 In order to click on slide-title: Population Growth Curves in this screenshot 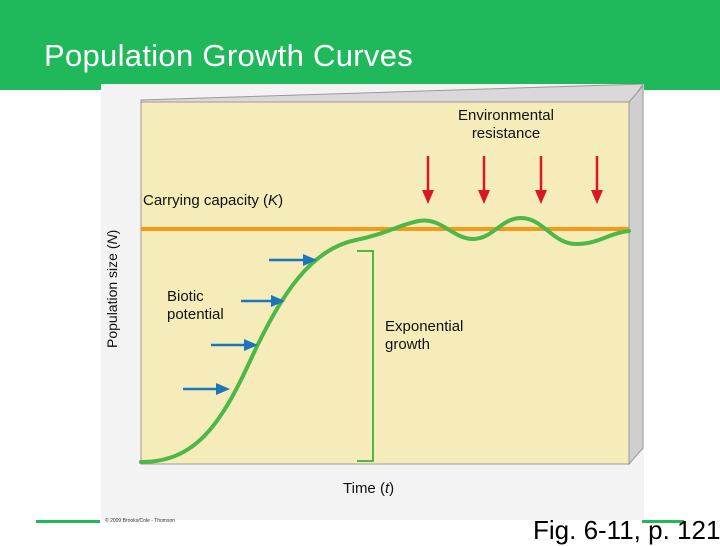, I will do `click(229, 55)`.